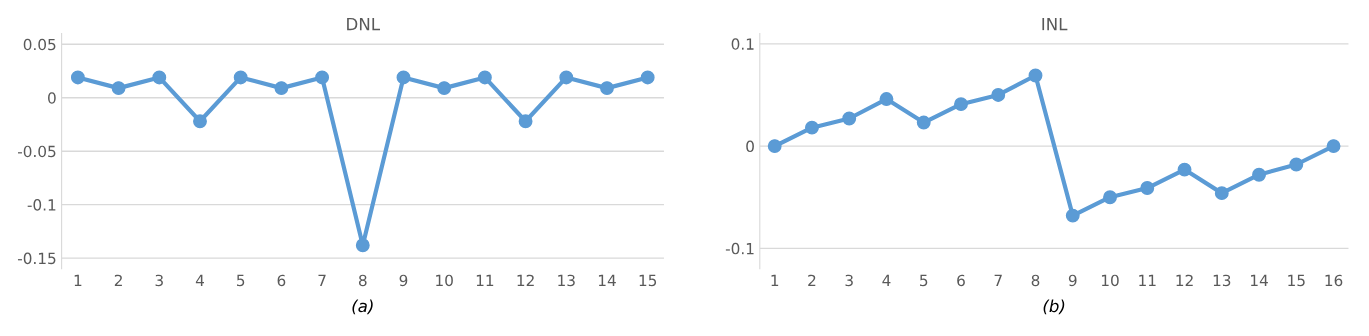 Image resolution: width=1369 pixels, height=336 pixels. I want to click on y-tick-label: 0.05, so click(39, 44).